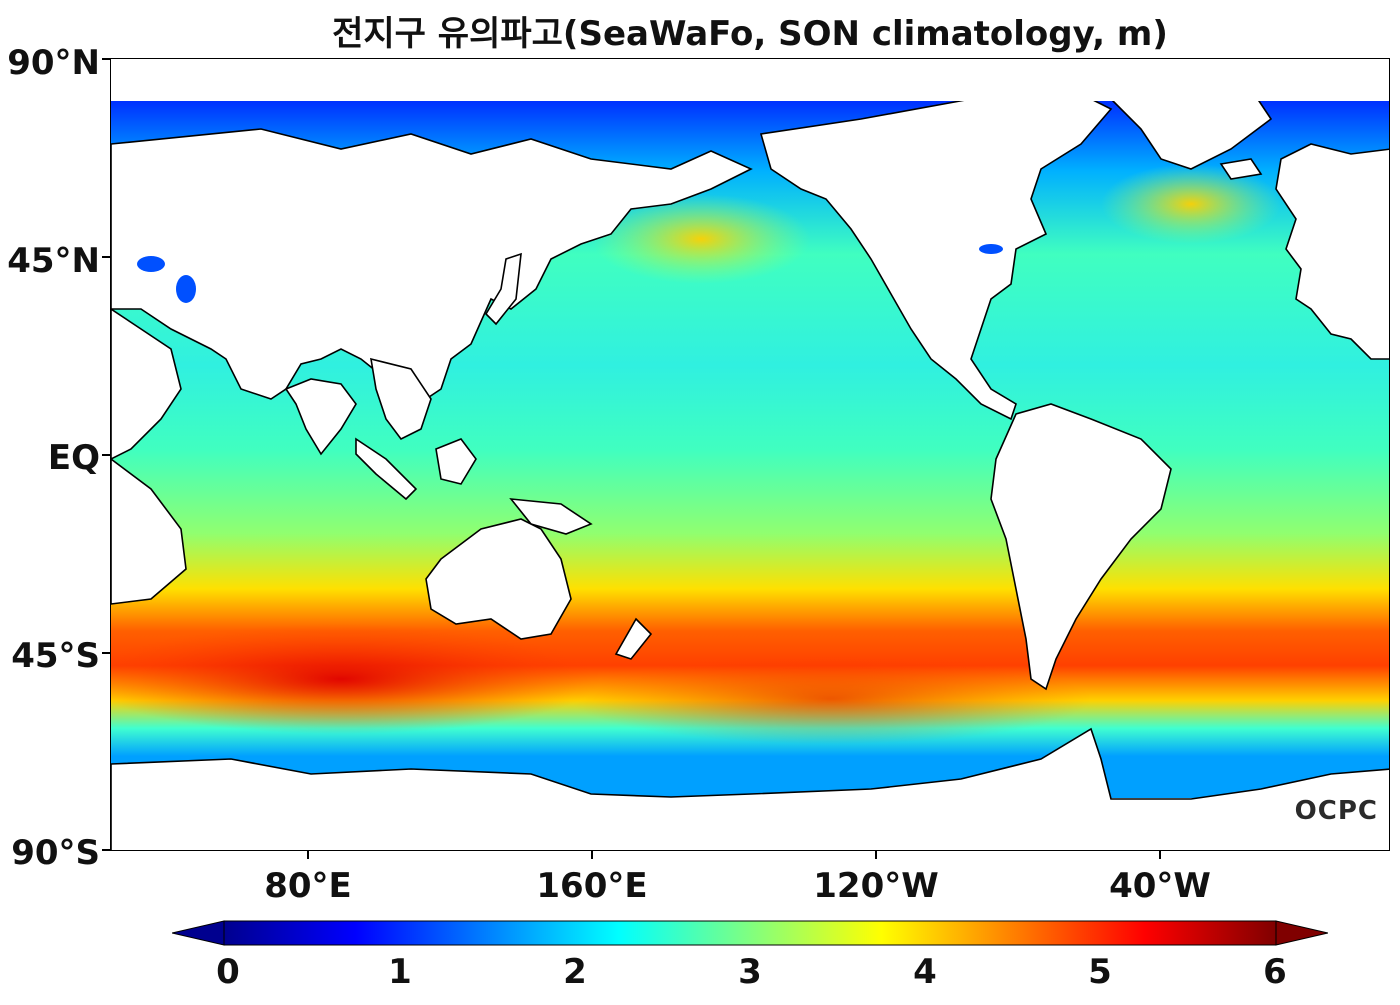 This screenshot has height=1005, width=1400. I want to click on south-america, so click(1081, 547).